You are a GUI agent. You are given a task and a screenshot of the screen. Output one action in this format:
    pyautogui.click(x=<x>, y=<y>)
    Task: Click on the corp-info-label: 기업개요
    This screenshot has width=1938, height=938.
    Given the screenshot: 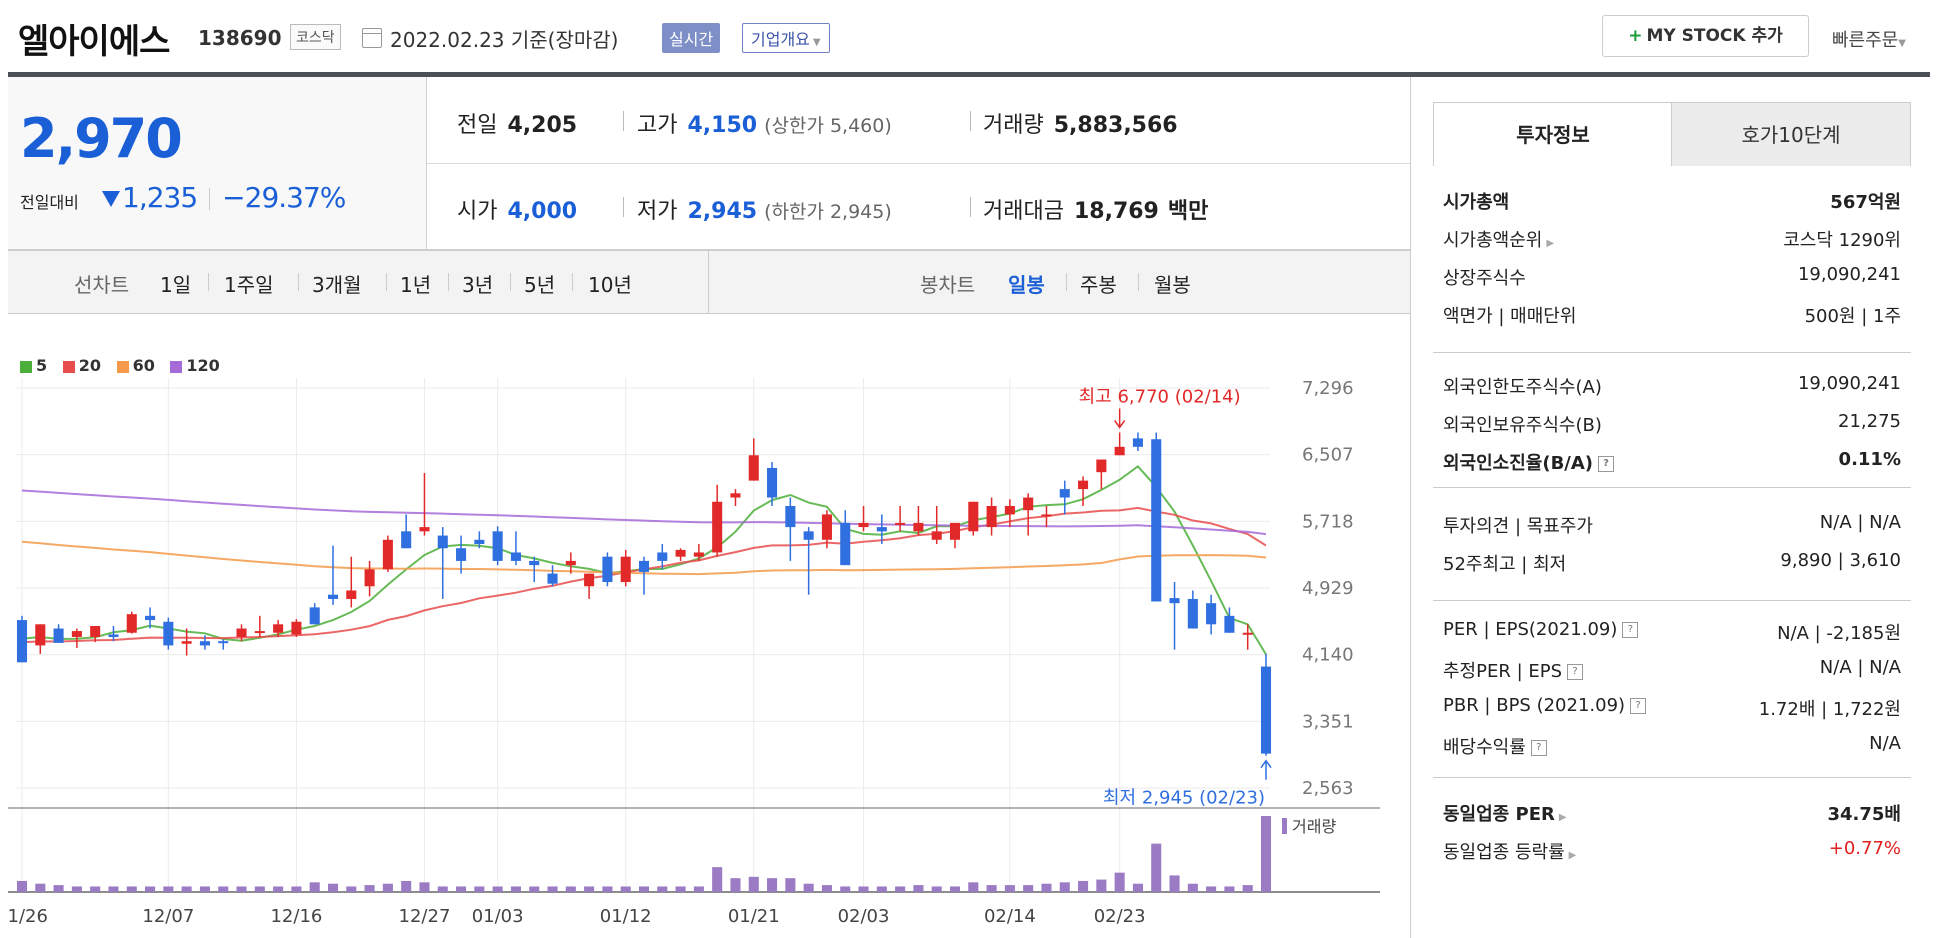 What is the action you would take?
    pyautogui.click(x=780, y=39)
    